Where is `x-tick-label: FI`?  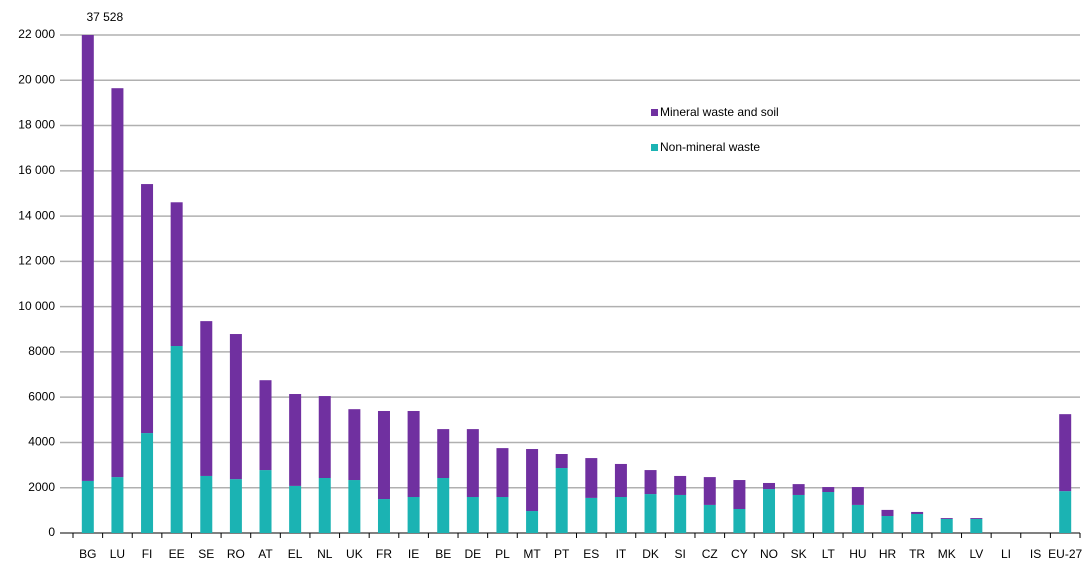 x-tick-label: FI is located at coordinates (147, 554).